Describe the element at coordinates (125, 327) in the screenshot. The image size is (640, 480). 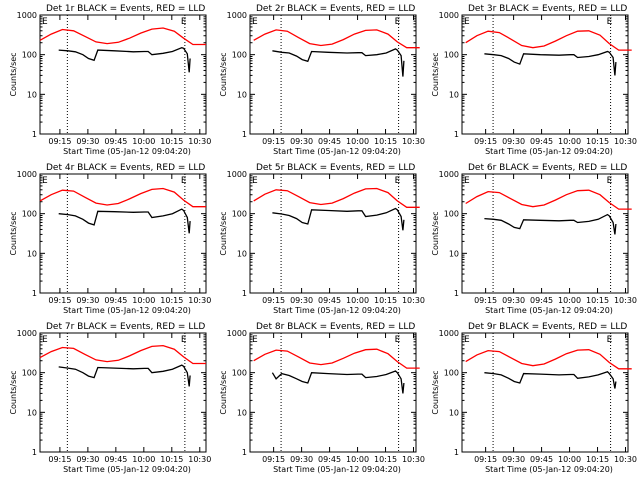
I see `panel-title: Det 7r BLACK = Events, RED = LLD` at that location.